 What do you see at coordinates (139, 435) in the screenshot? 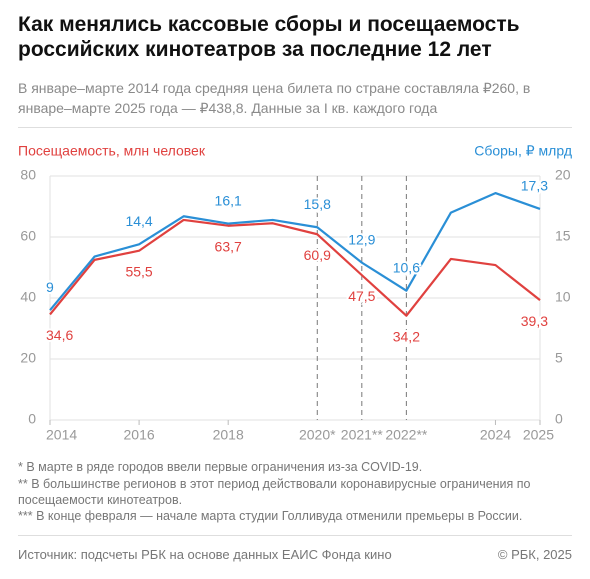
I see `x-tick-label: 2016` at bounding box center [139, 435].